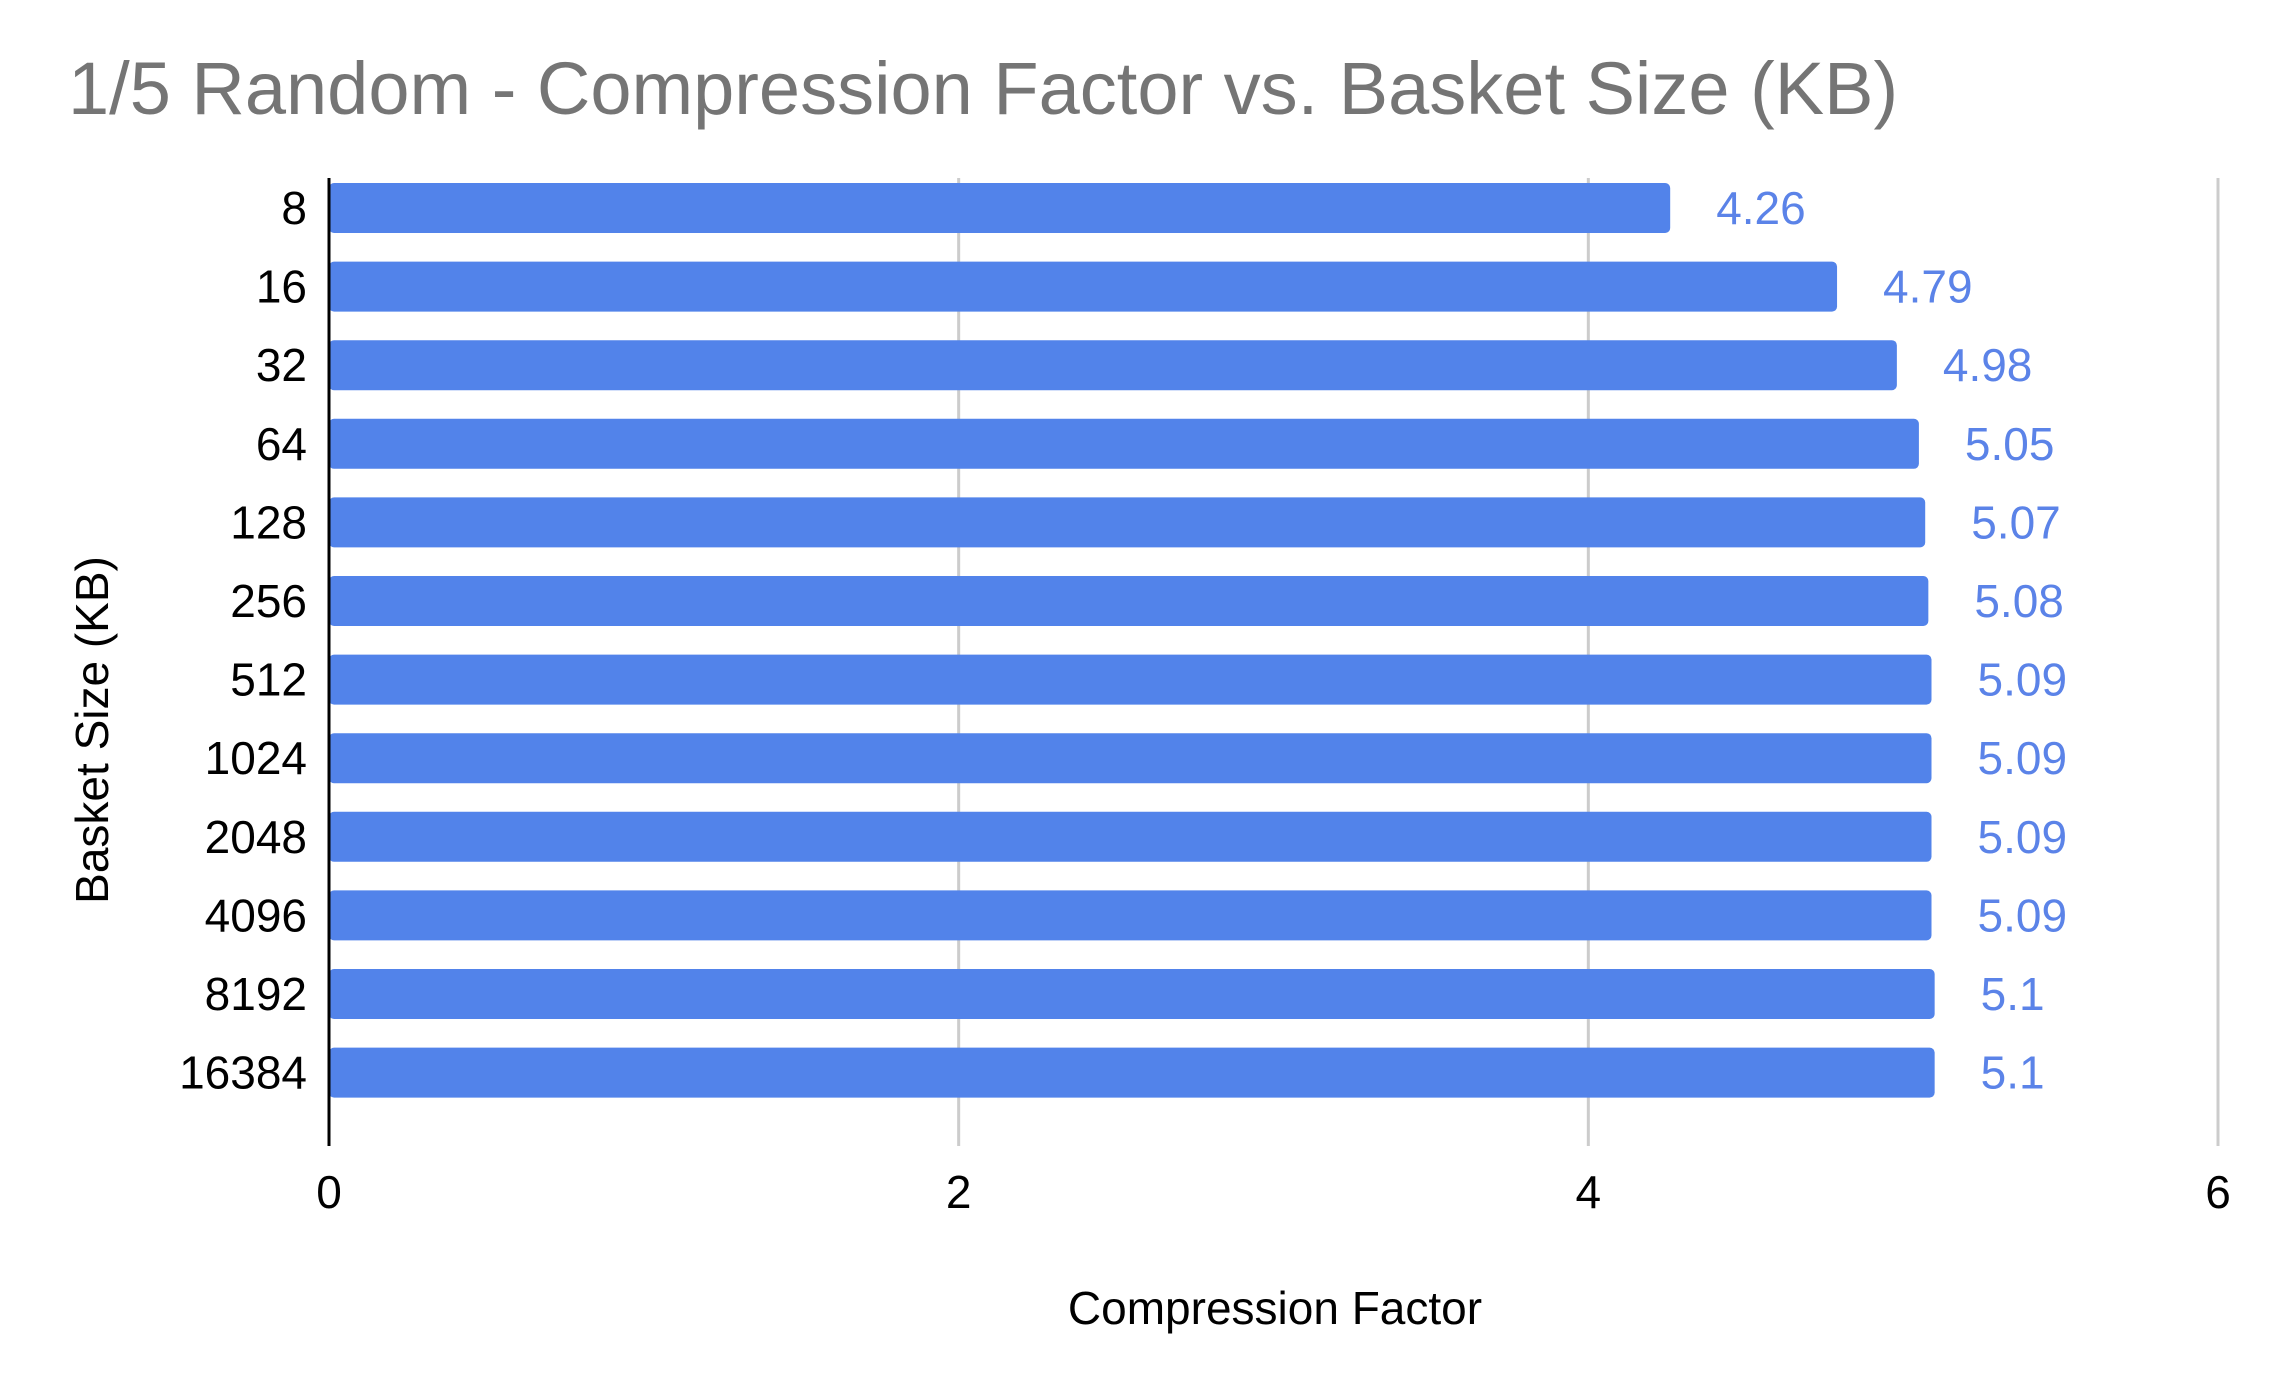 Image resolution: width=2270 pixels, height=1395 pixels. What do you see at coordinates (2019, 601) in the screenshot?
I see `data-label: 5.08` at bounding box center [2019, 601].